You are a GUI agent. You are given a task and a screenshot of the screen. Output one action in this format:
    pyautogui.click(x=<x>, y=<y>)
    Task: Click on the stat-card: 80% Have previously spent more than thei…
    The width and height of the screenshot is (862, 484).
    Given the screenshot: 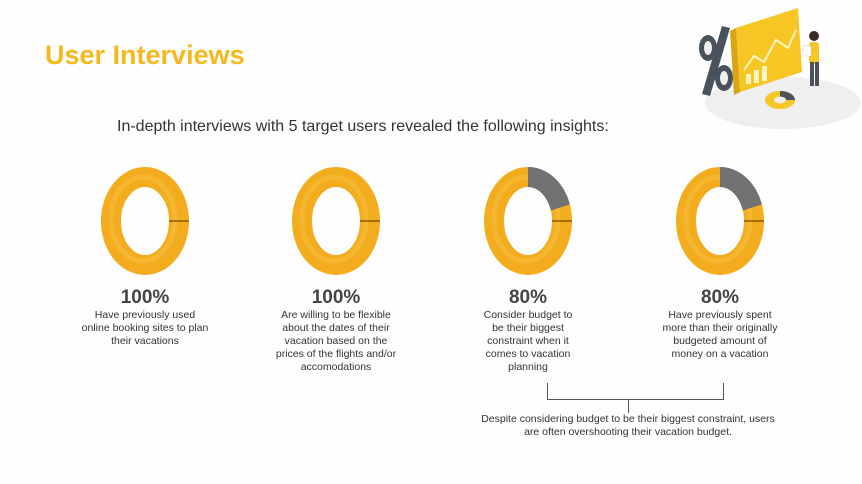 What is the action you would take?
    pyautogui.click(x=720, y=259)
    